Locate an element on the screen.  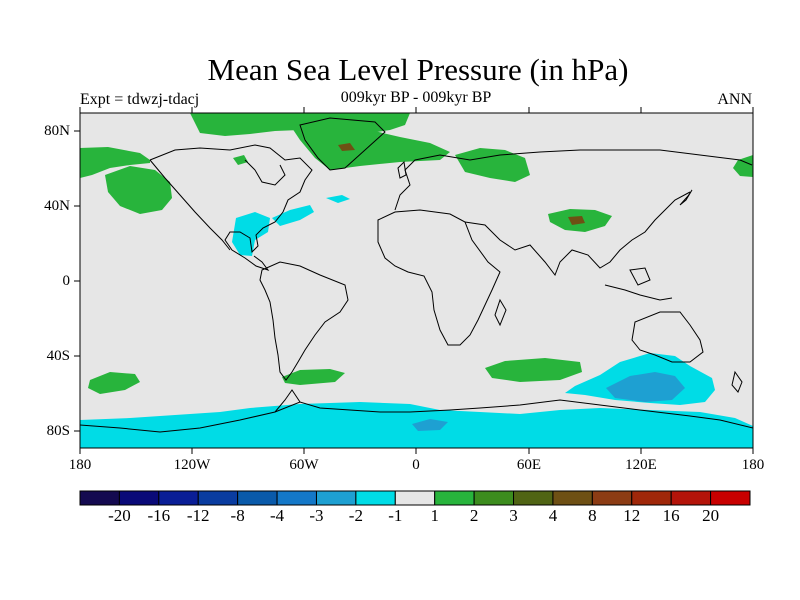
y-tick-label: 40N is located at coordinates (57, 206).